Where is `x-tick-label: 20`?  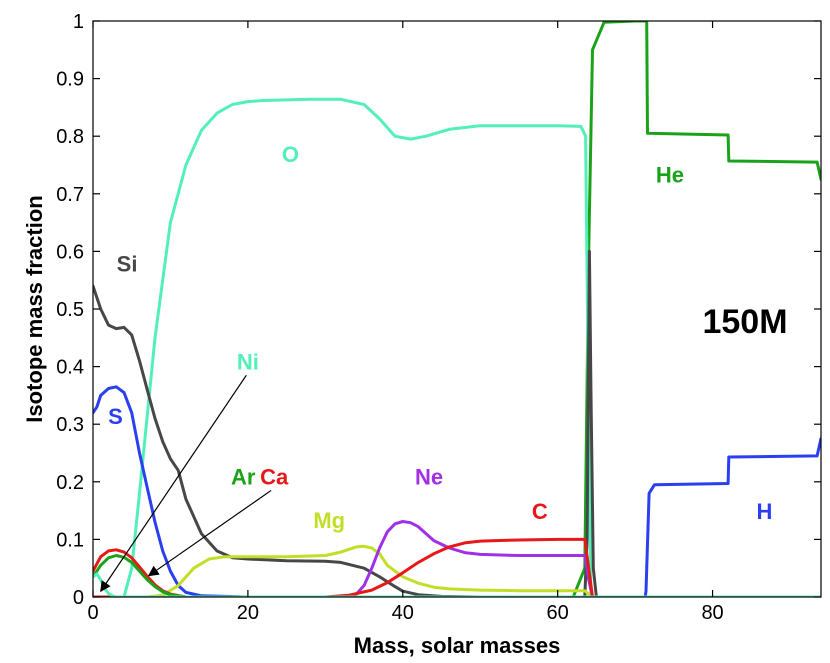 x-tick-label: 20 is located at coordinates (248, 613).